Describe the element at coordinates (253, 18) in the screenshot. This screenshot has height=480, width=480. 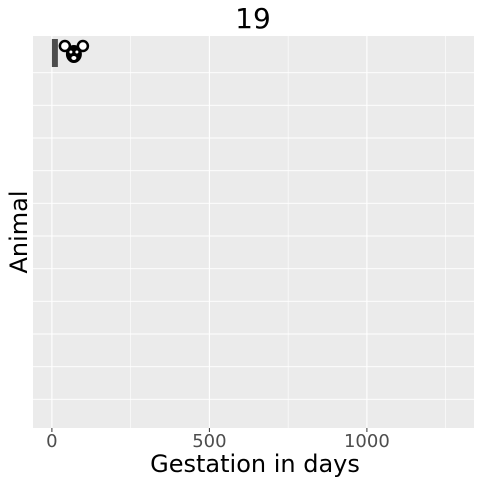
I see `chart-title: 19` at that location.